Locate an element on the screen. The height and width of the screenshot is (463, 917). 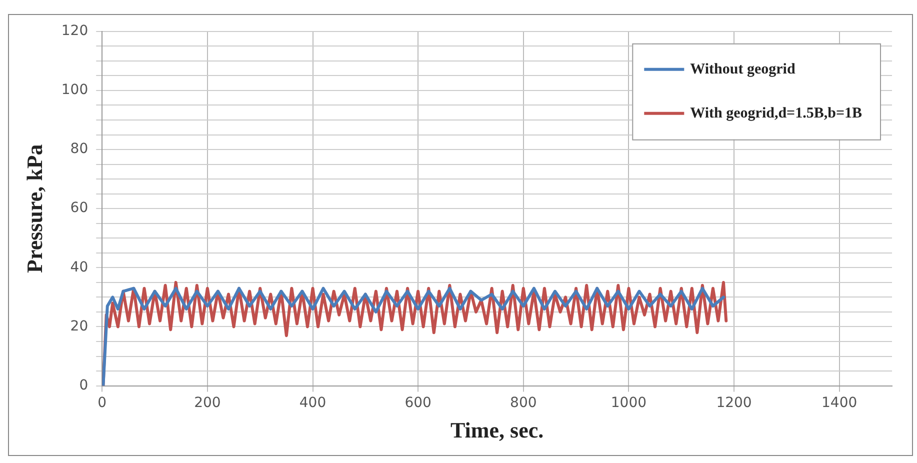
x-tick-label: 0 is located at coordinates (102, 402).